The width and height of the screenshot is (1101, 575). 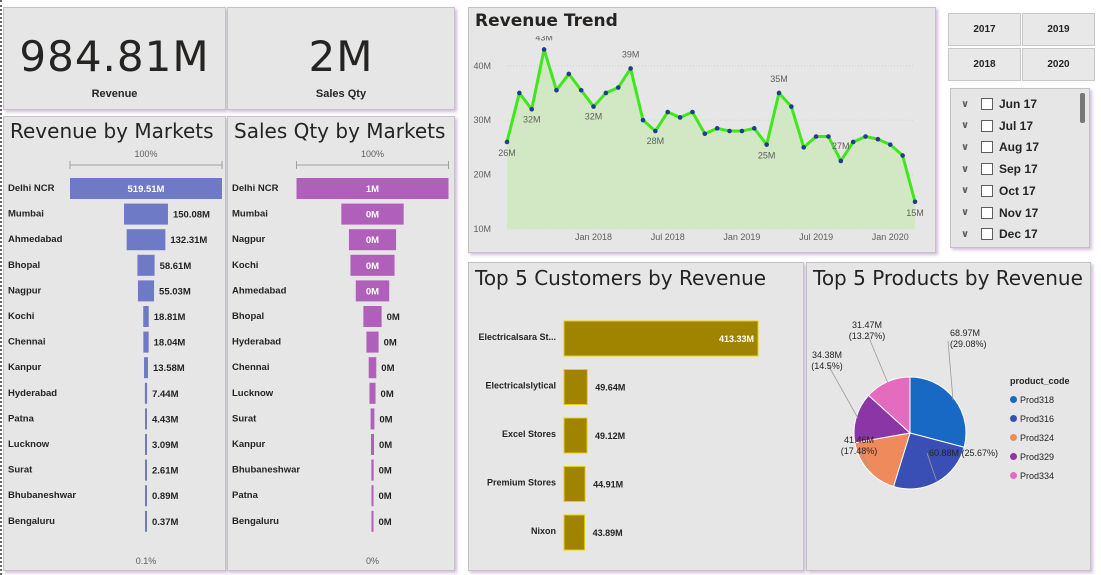 What do you see at coordinates (999, 213) in the screenshot?
I see `month-slicer-item: ∨ Nov 17` at bounding box center [999, 213].